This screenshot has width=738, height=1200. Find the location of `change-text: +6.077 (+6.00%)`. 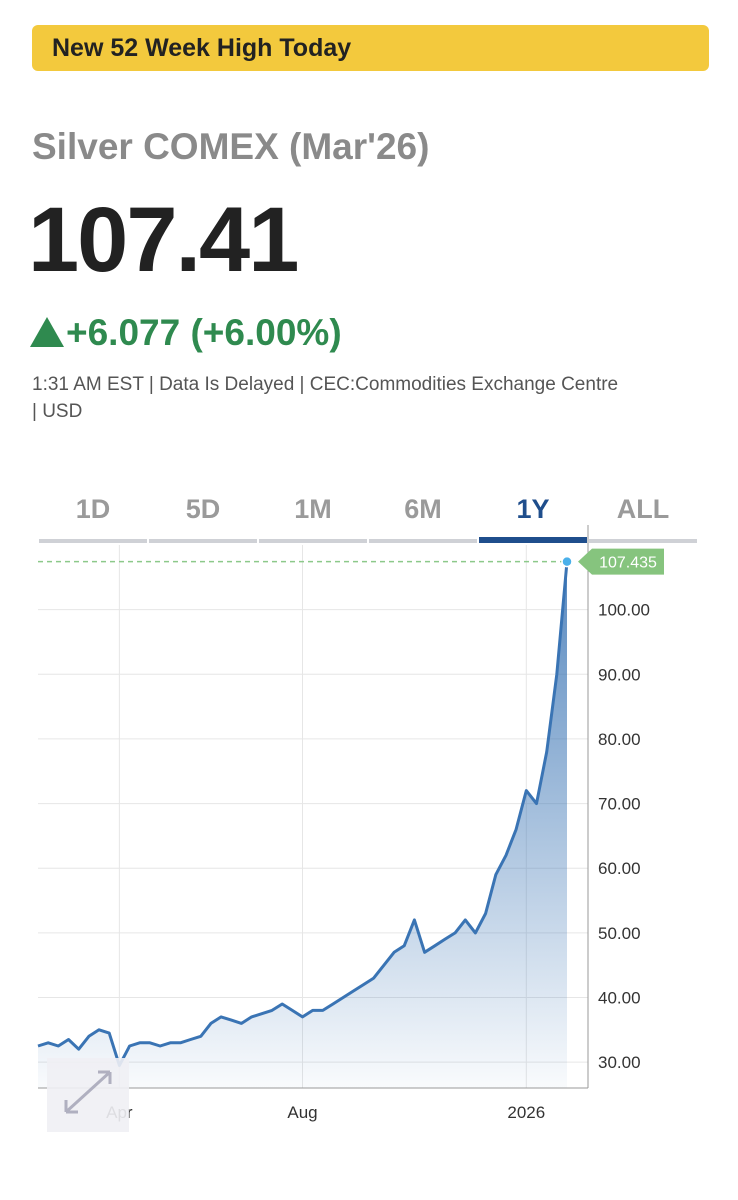

change-text: +6.077 (+6.00%) is located at coordinates (204, 332).